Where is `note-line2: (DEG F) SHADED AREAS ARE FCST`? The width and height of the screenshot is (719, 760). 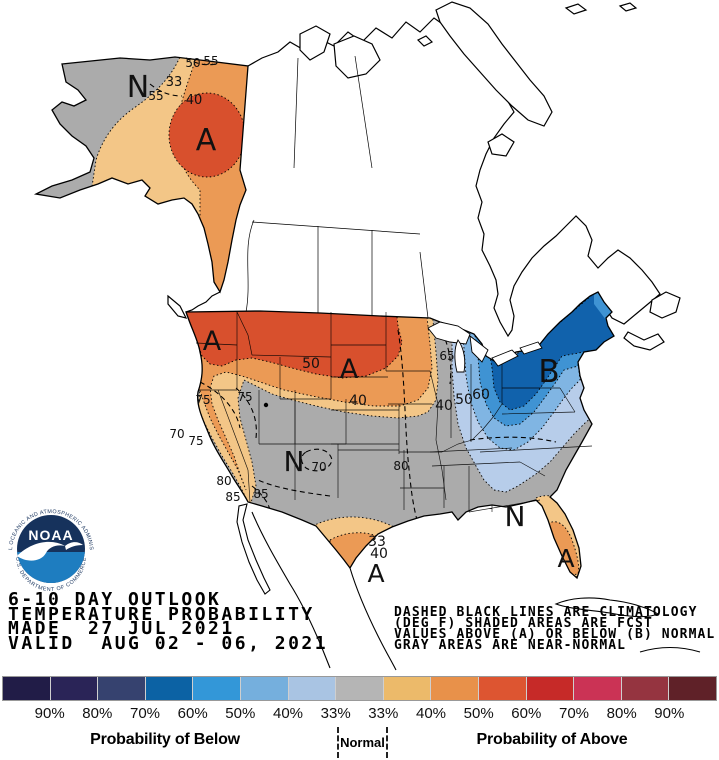 note-line2: (DEG F) SHADED AREAS ARE FCST is located at coordinates (523, 623).